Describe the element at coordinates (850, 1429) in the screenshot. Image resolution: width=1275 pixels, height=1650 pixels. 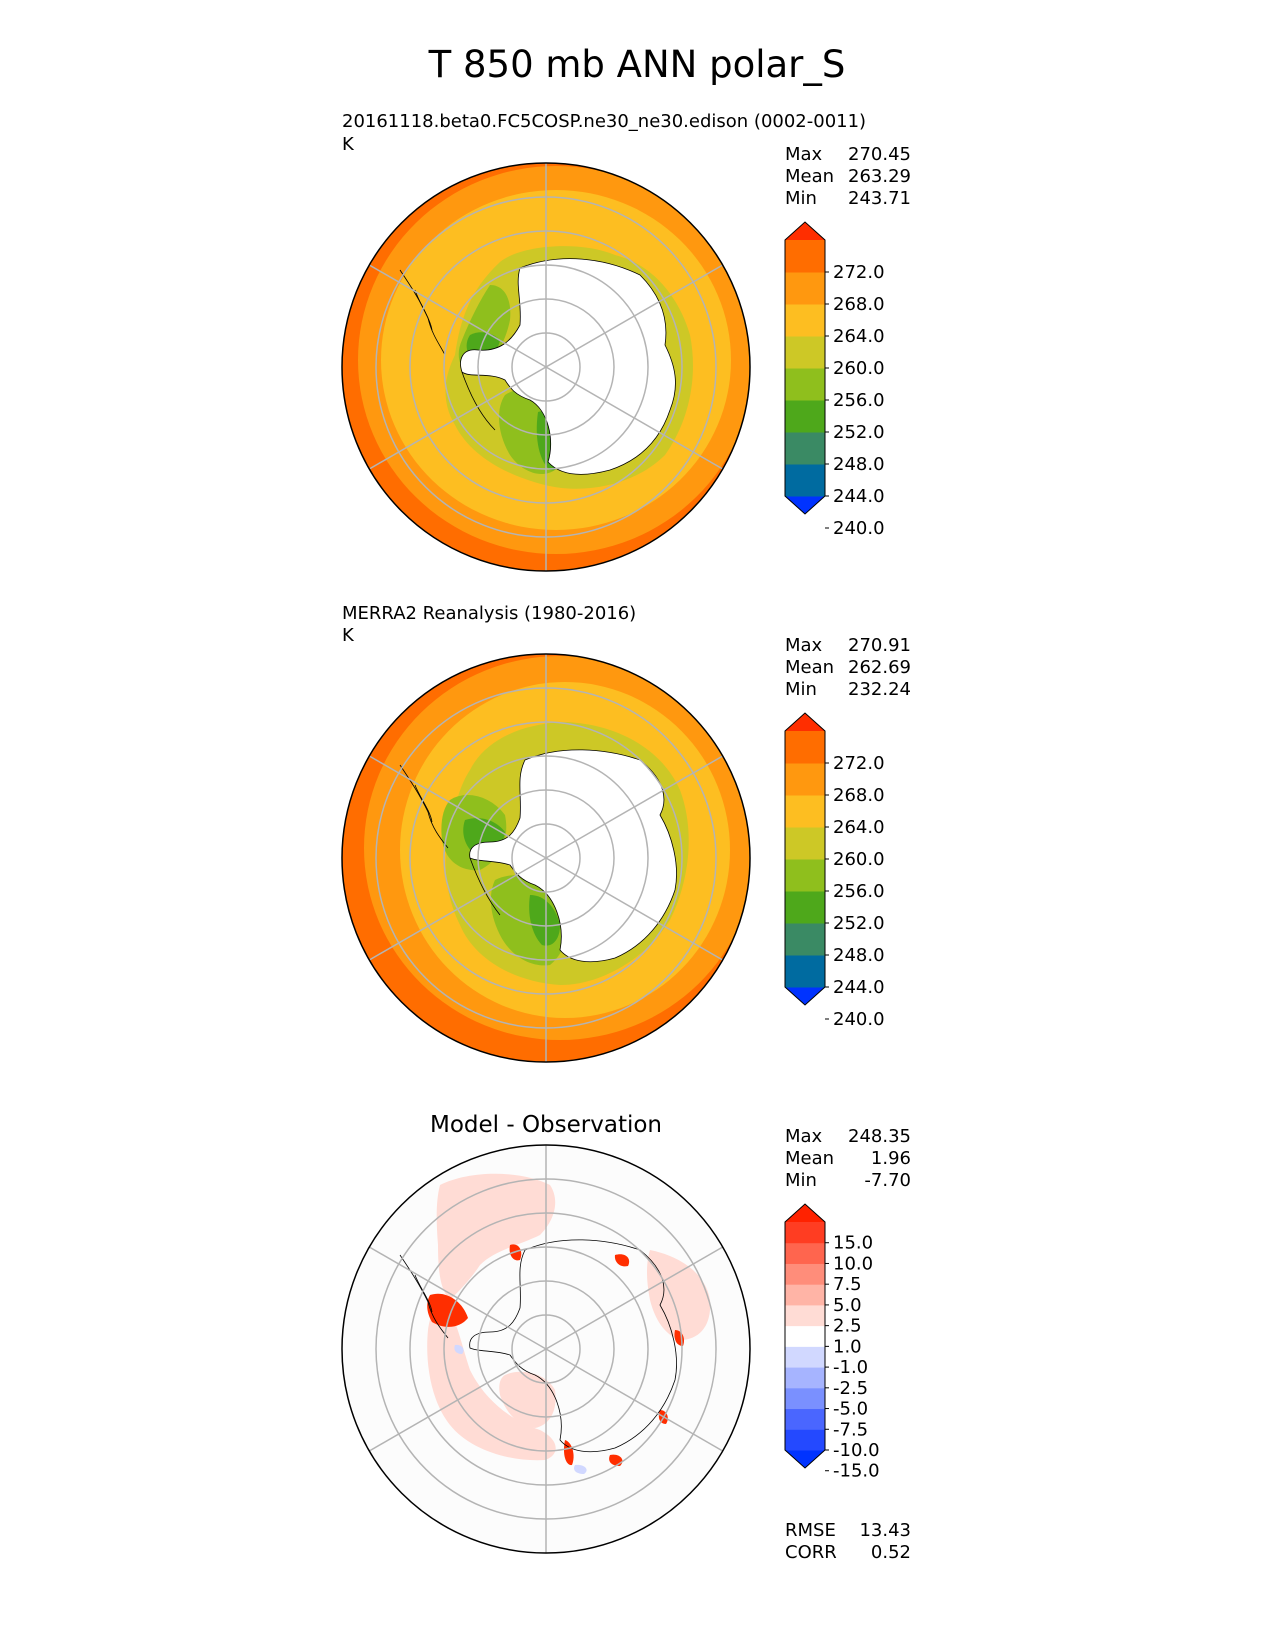
I see `colorbar-tick-label: -7.5` at that location.